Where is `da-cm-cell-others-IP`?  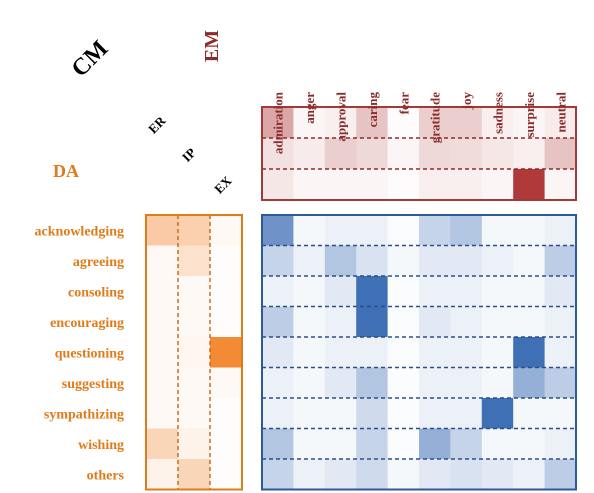
da-cm-cell-others-IP is located at coordinates (194, 474).